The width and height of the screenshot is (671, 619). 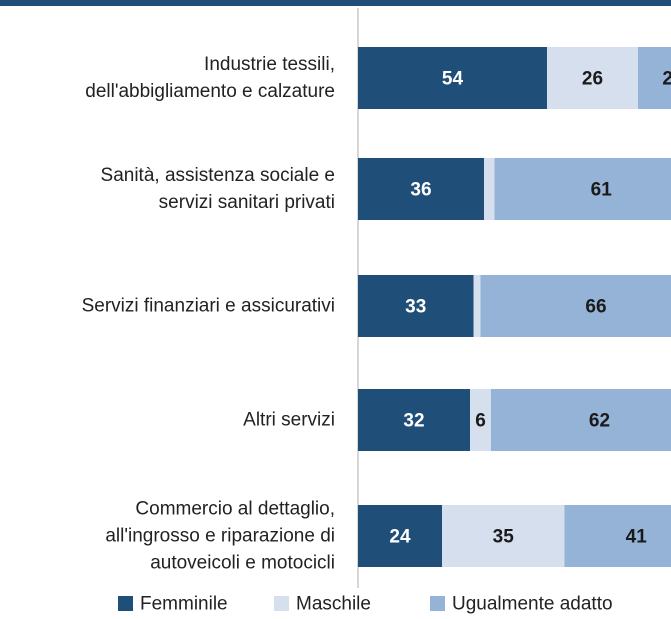 What do you see at coordinates (599, 421) in the screenshot?
I see `data-label: 62` at bounding box center [599, 421].